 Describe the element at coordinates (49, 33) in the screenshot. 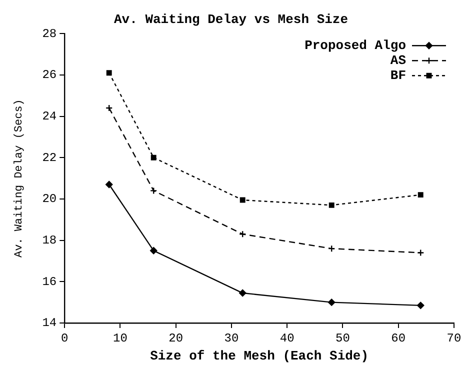

I see `y-tick-label: 28` at that location.